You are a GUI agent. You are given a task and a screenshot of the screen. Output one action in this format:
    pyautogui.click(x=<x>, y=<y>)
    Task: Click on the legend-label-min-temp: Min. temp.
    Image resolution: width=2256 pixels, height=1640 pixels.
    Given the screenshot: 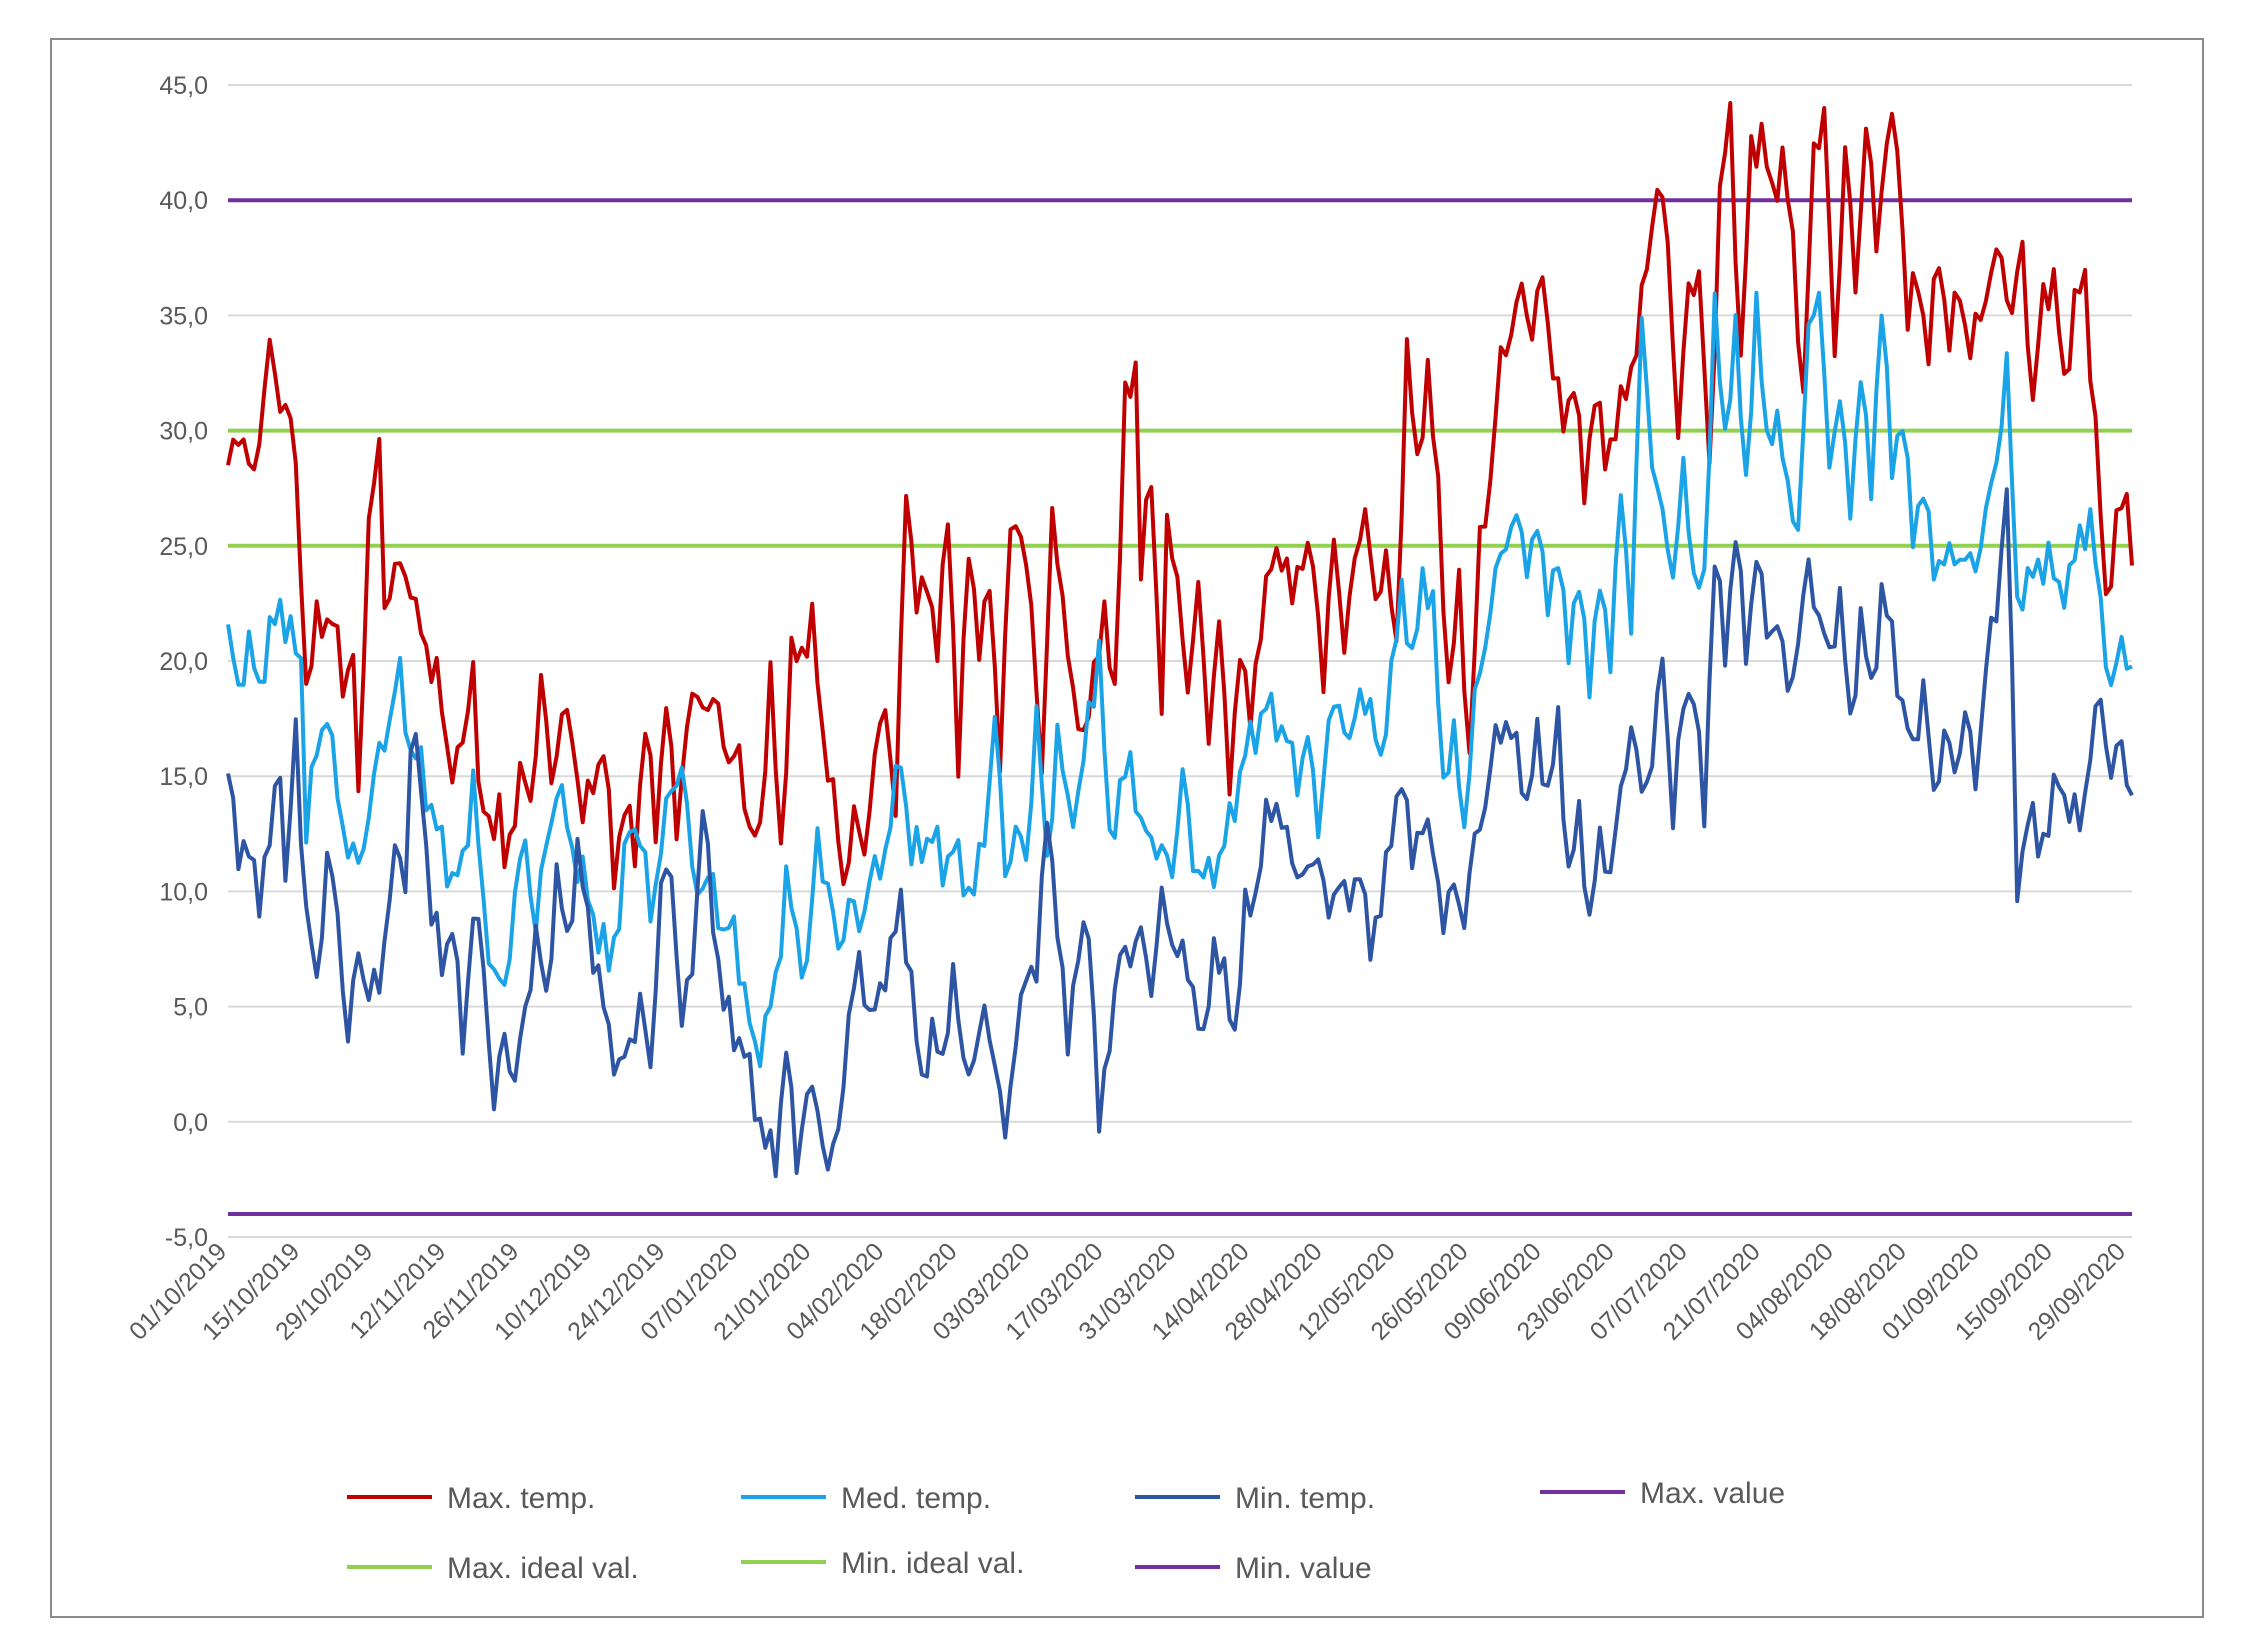 What is the action you would take?
    pyautogui.click(x=1305, y=1498)
    